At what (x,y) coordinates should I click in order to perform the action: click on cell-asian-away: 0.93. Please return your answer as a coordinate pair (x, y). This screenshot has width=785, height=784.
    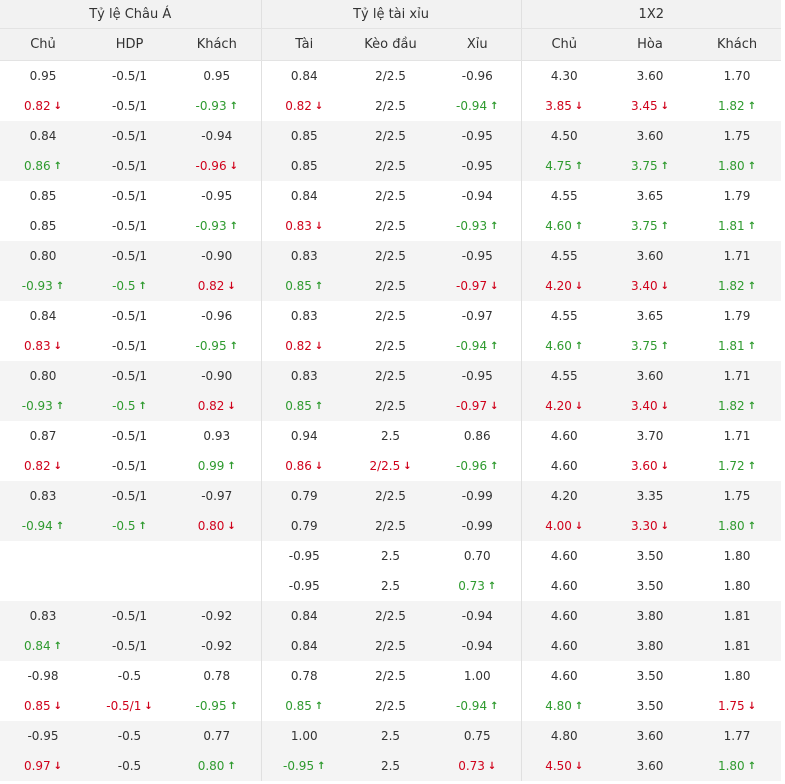
    Looking at the image, I should click on (217, 436).